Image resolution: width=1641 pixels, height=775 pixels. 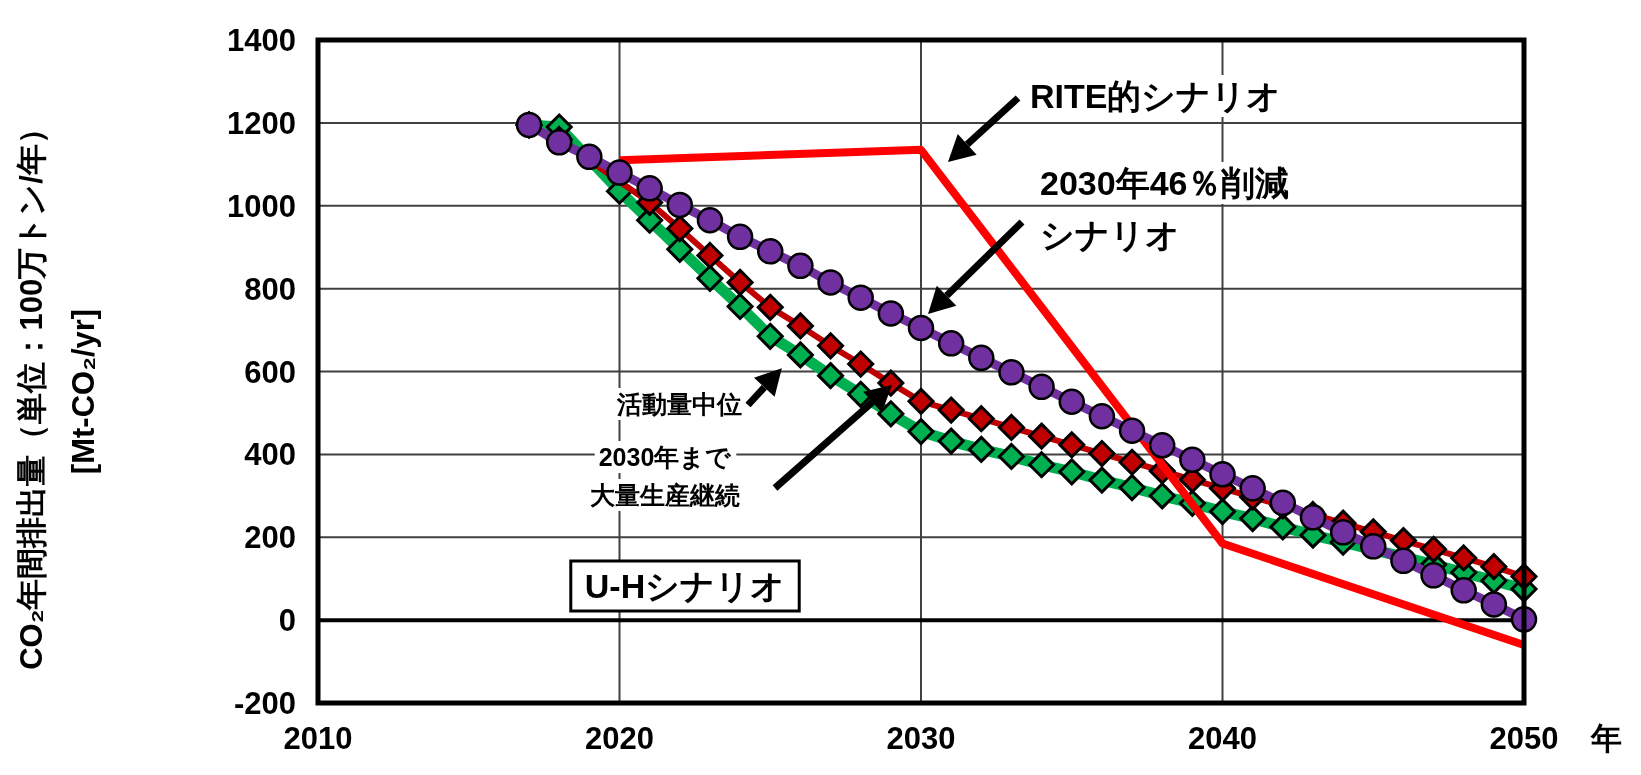 I want to click on x-tick-label: 2020, so click(x=619, y=738).